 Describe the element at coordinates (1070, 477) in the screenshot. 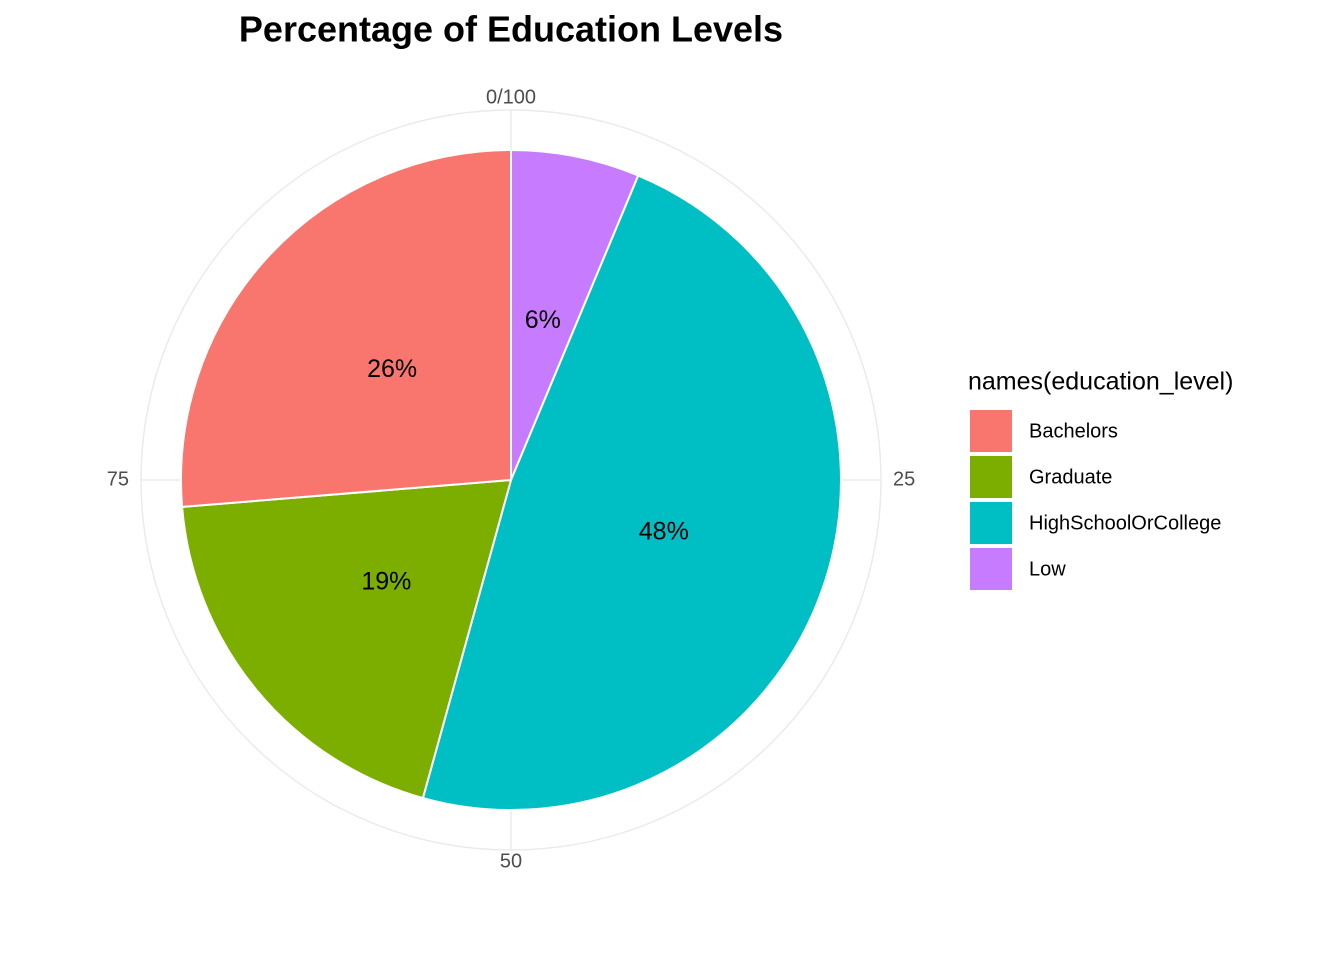

I see `legend-label: Graduate` at that location.